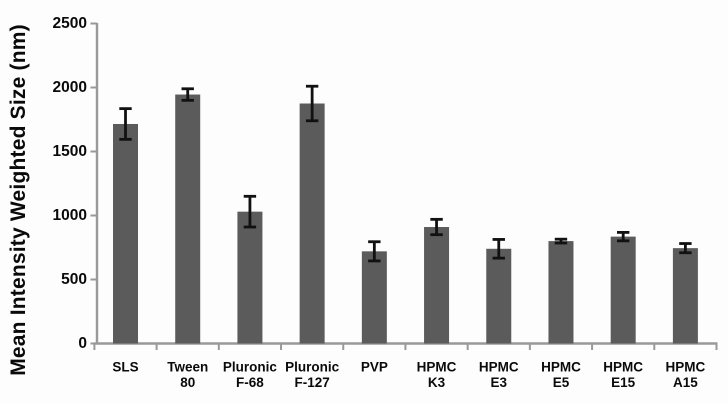  I want to click on y-axis-title: Mean Intensity Weighted Size (nm), so click(18, 200).